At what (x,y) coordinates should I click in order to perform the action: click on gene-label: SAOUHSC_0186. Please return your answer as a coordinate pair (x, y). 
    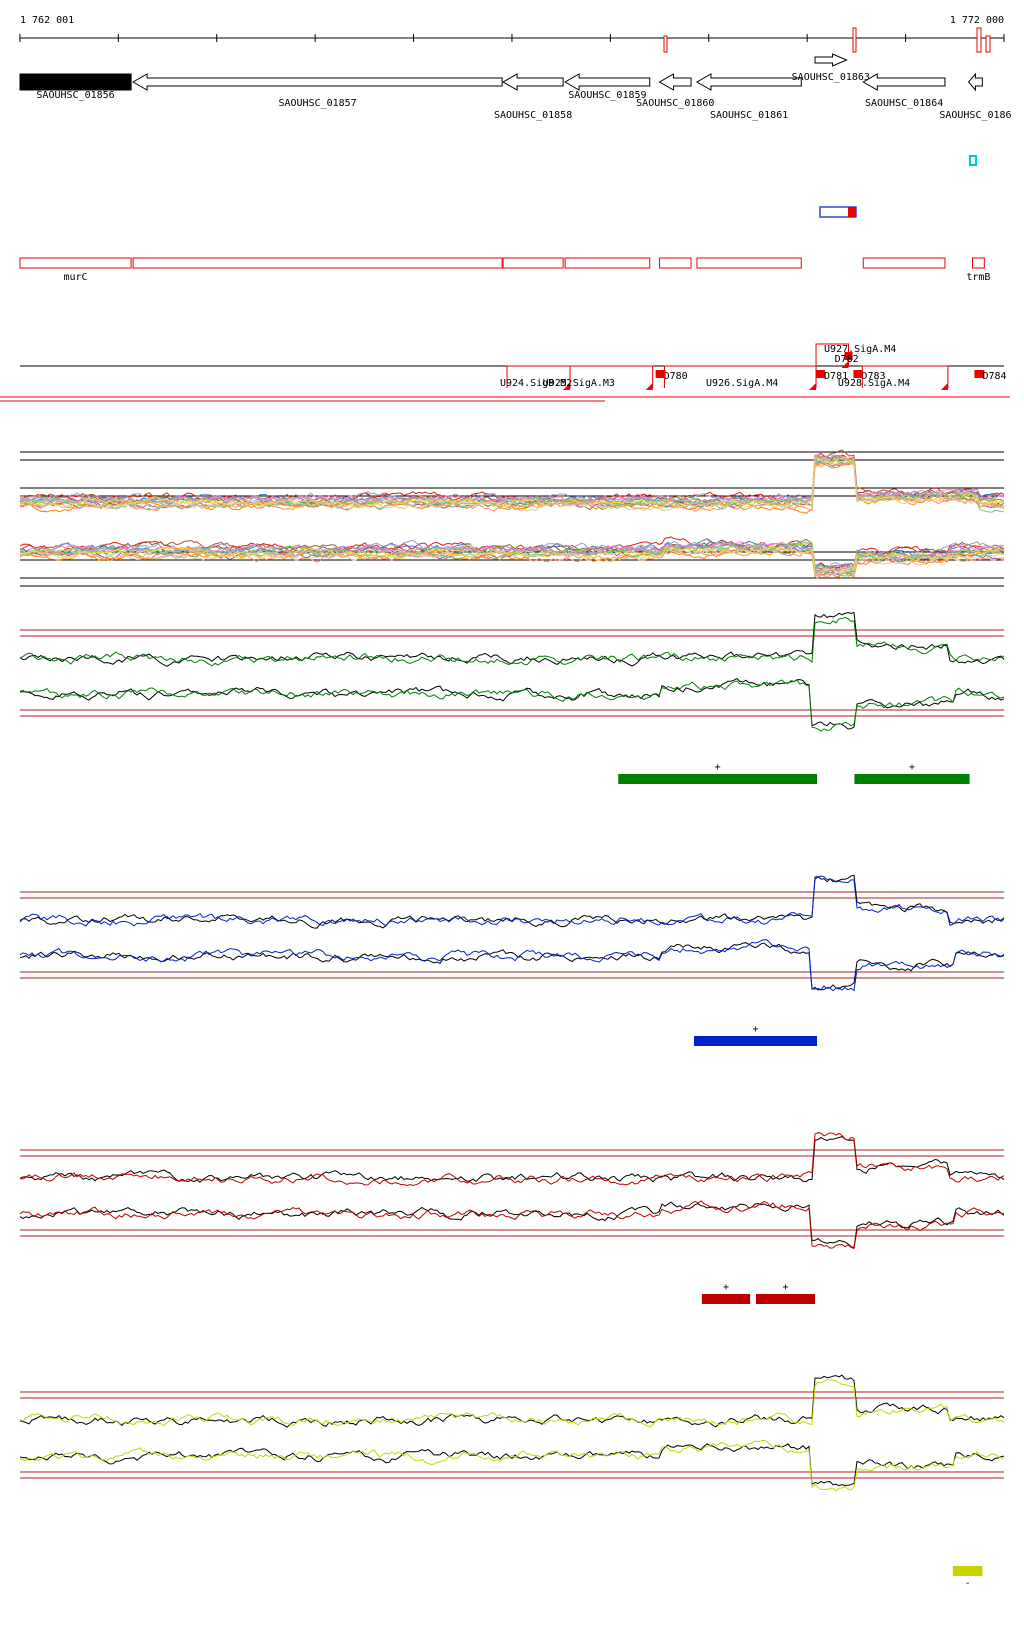
    Looking at the image, I should click on (975, 115).